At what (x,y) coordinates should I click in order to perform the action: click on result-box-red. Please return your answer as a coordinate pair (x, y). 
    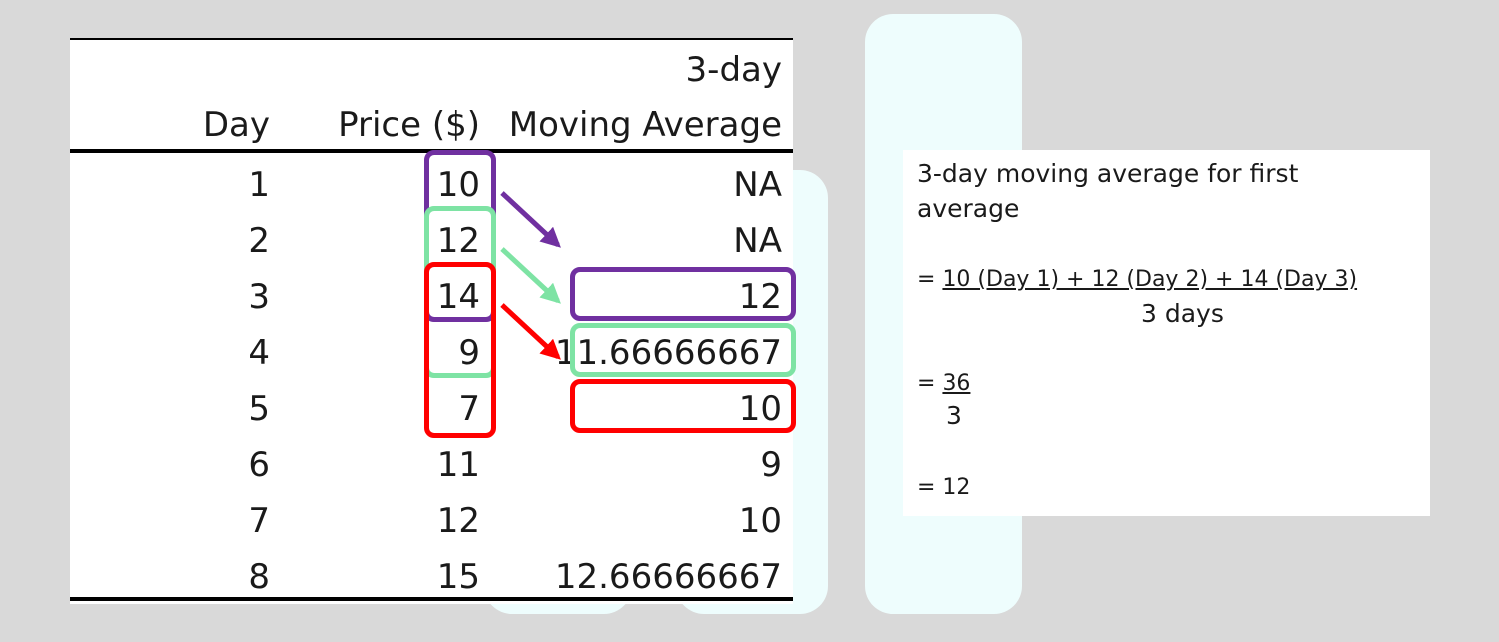
    Looking at the image, I should click on (683, 406).